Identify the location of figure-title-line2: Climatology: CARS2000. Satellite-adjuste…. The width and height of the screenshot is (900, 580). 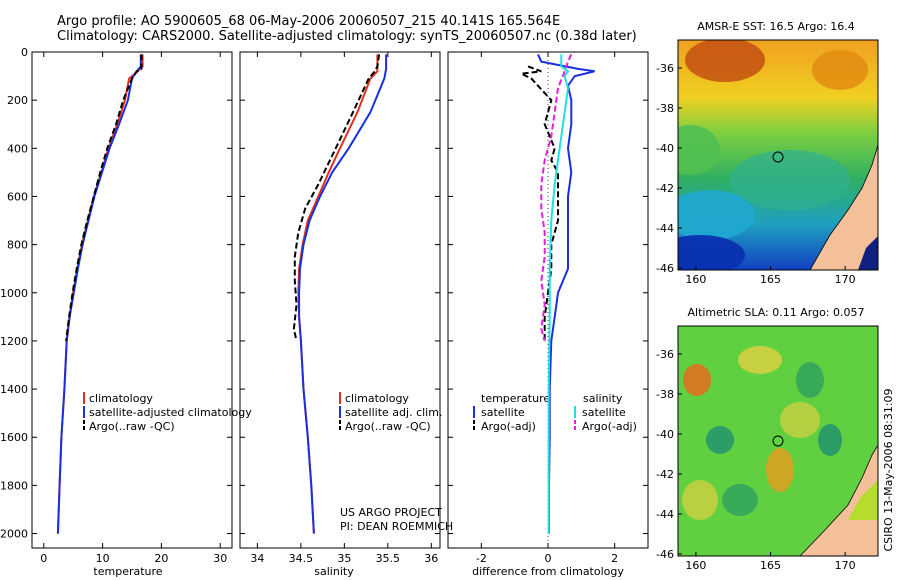
(347, 36).